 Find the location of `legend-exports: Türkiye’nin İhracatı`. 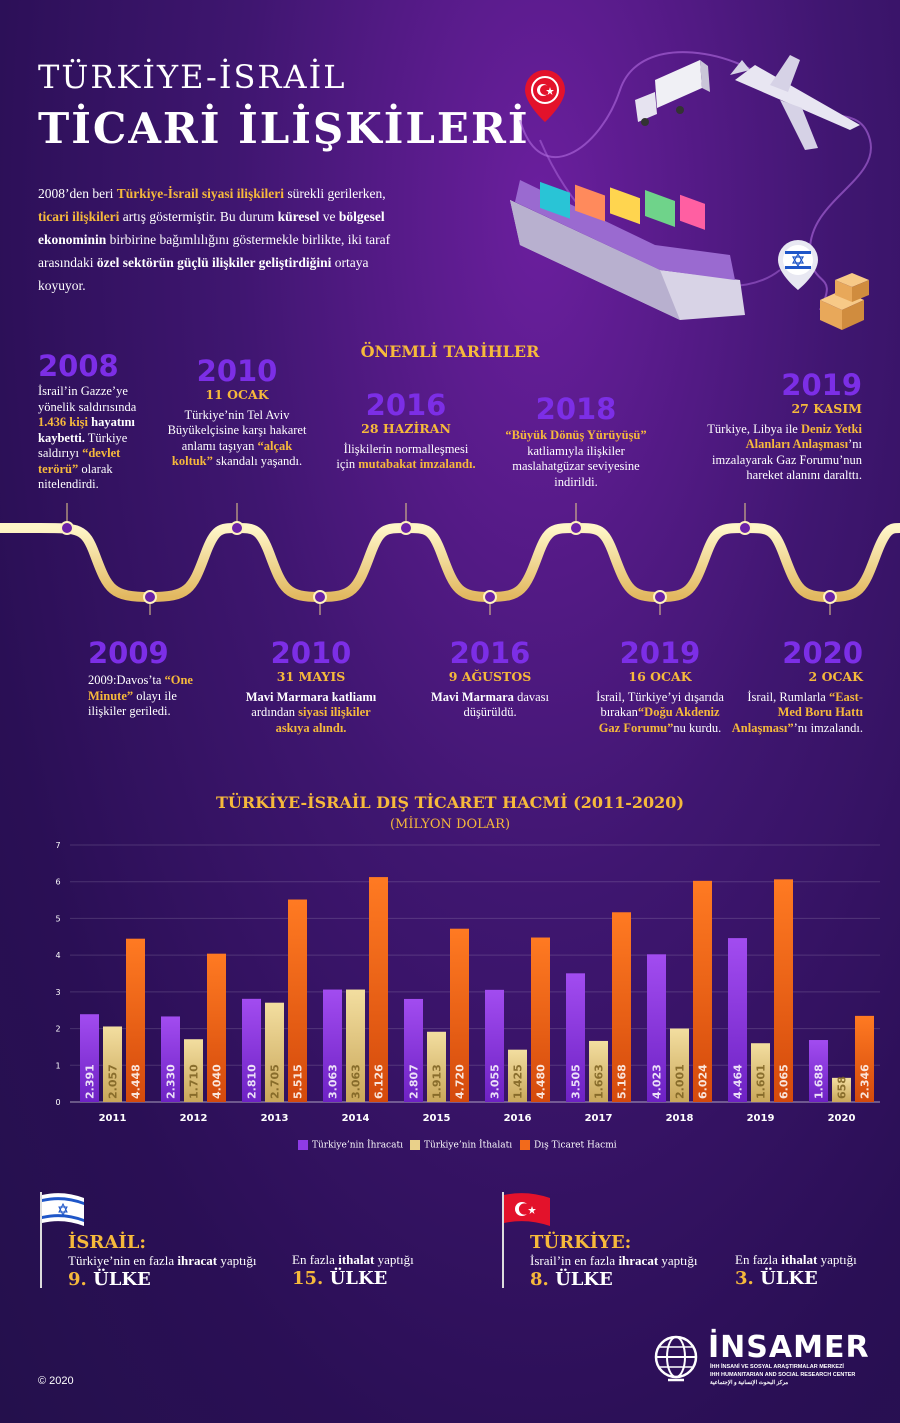

legend-exports: Türkiye’nin İhracatı is located at coordinates (350, 1145).